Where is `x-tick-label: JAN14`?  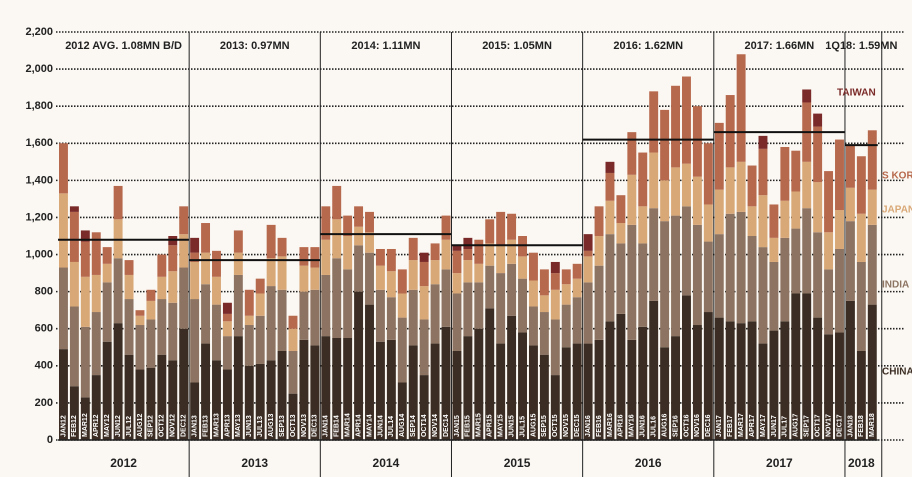
x-tick-label: JAN14 is located at coordinates (326, 426).